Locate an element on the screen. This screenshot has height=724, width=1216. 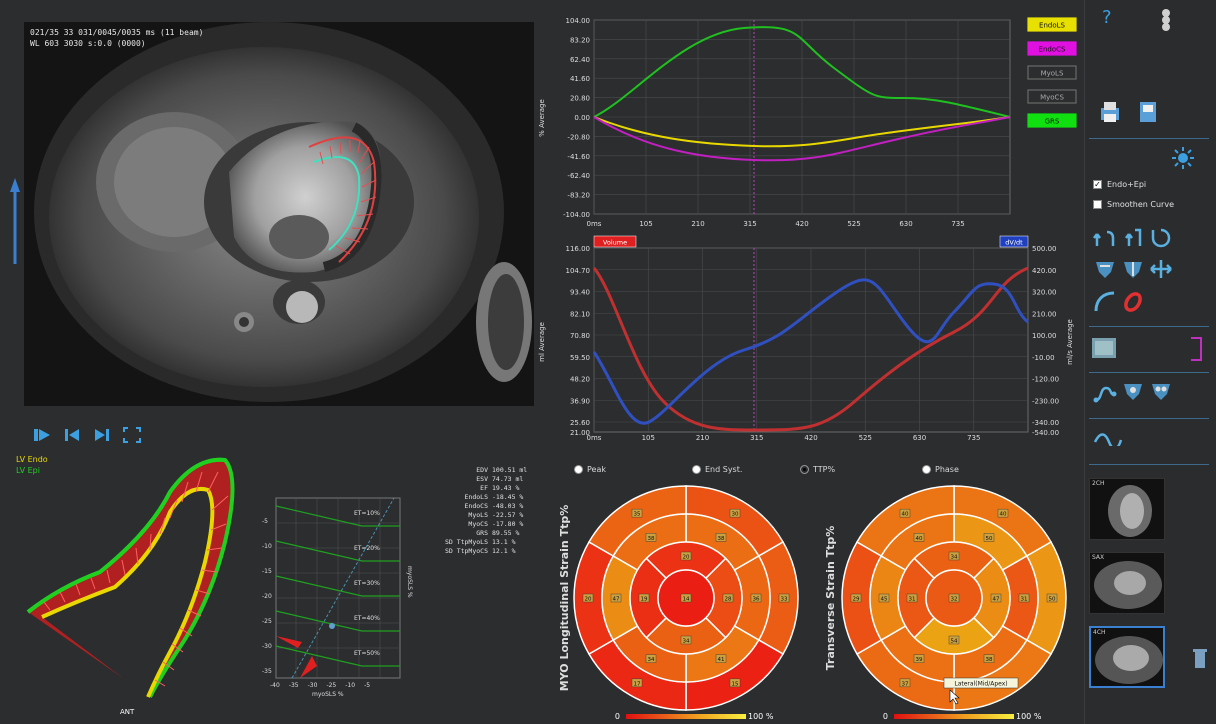
play-button is located at coordinates (42, 435).